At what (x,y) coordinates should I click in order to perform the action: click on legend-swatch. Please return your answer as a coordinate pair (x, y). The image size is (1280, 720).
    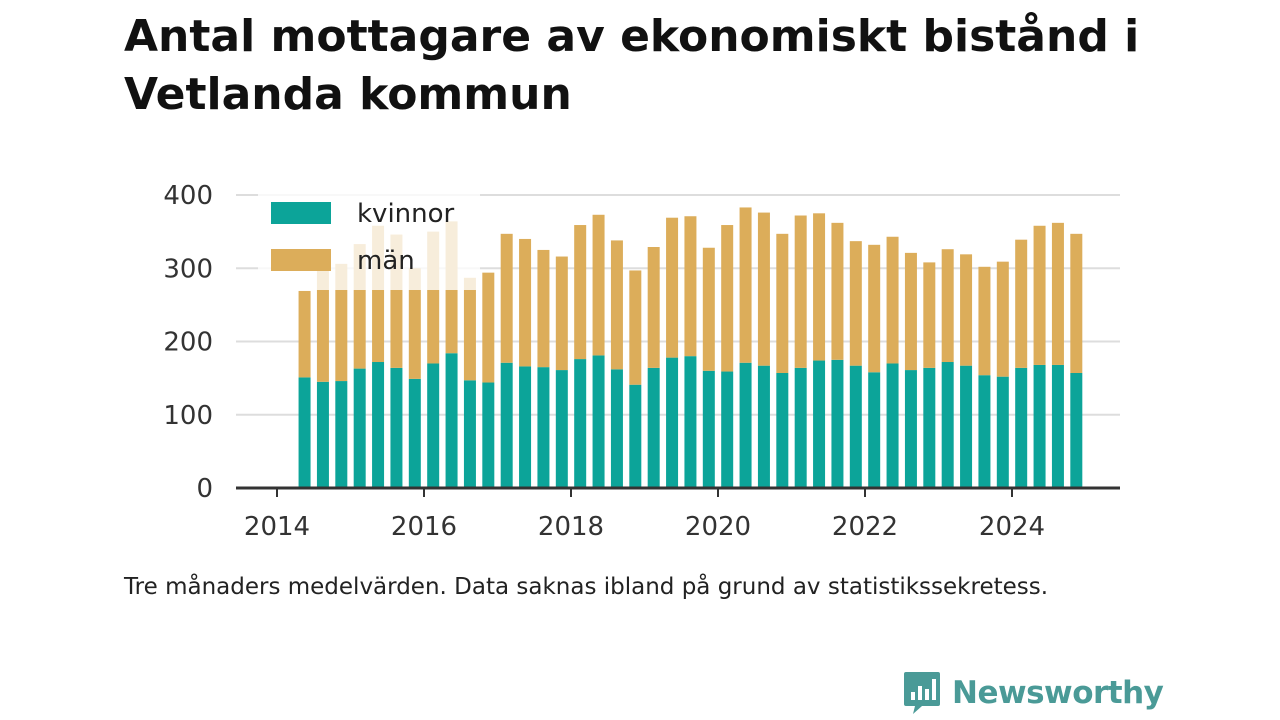
    Looking at the image, I should click on (301, 213).